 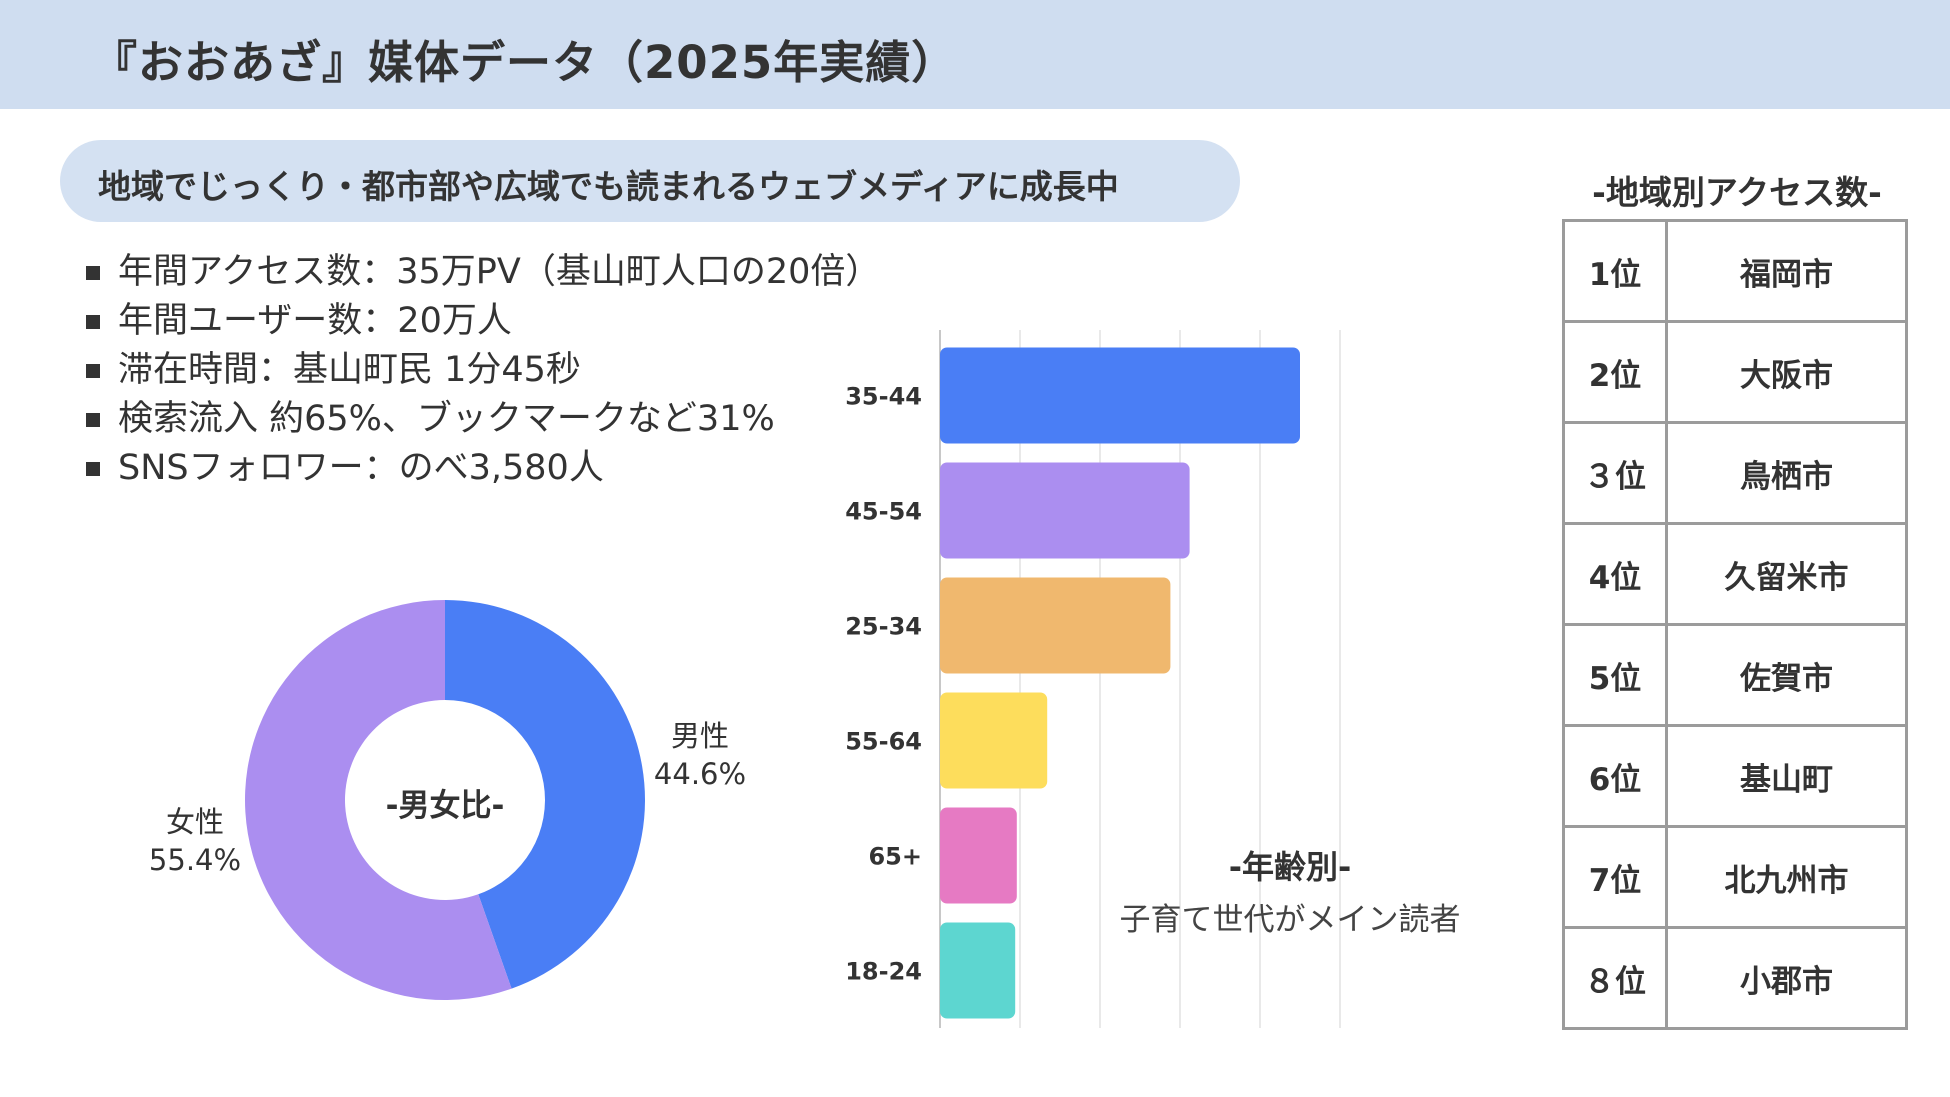 I want to click on donut-label-female-value: 55.4%, so click(x=195, y=860).